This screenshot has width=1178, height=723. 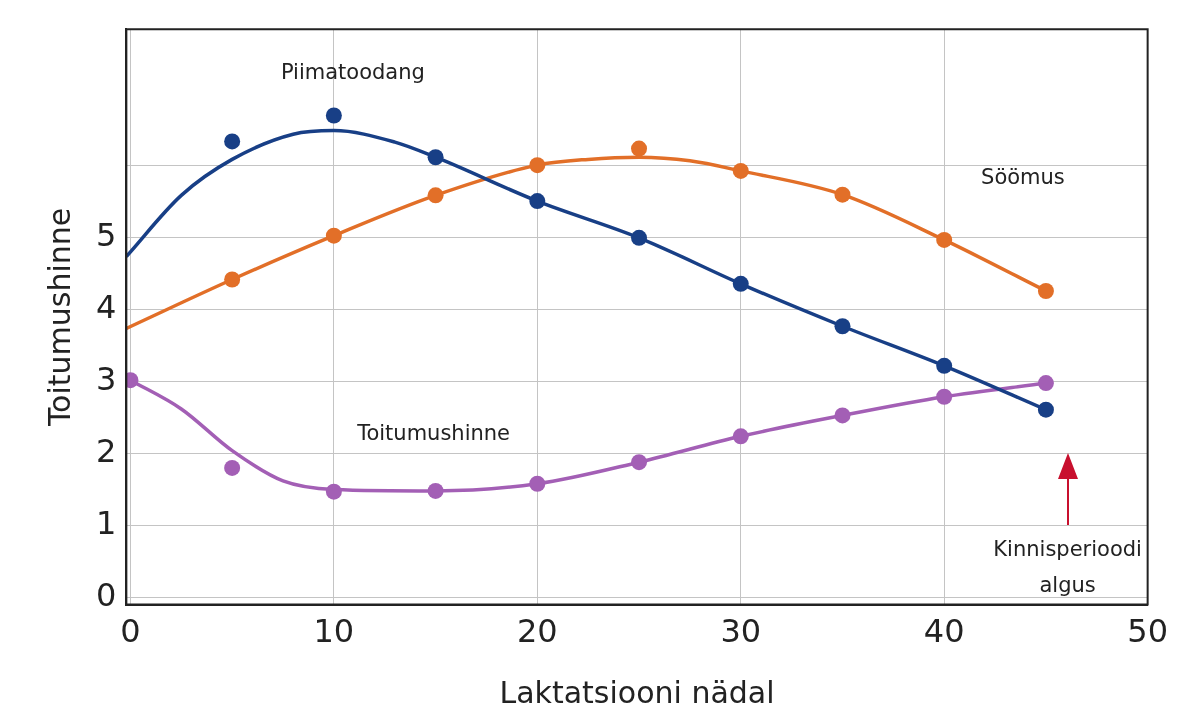 What do you see at coordinates (106, 522) in the screenshot?
I see `y-tick-label: 1` at bounding box center [106, 522].